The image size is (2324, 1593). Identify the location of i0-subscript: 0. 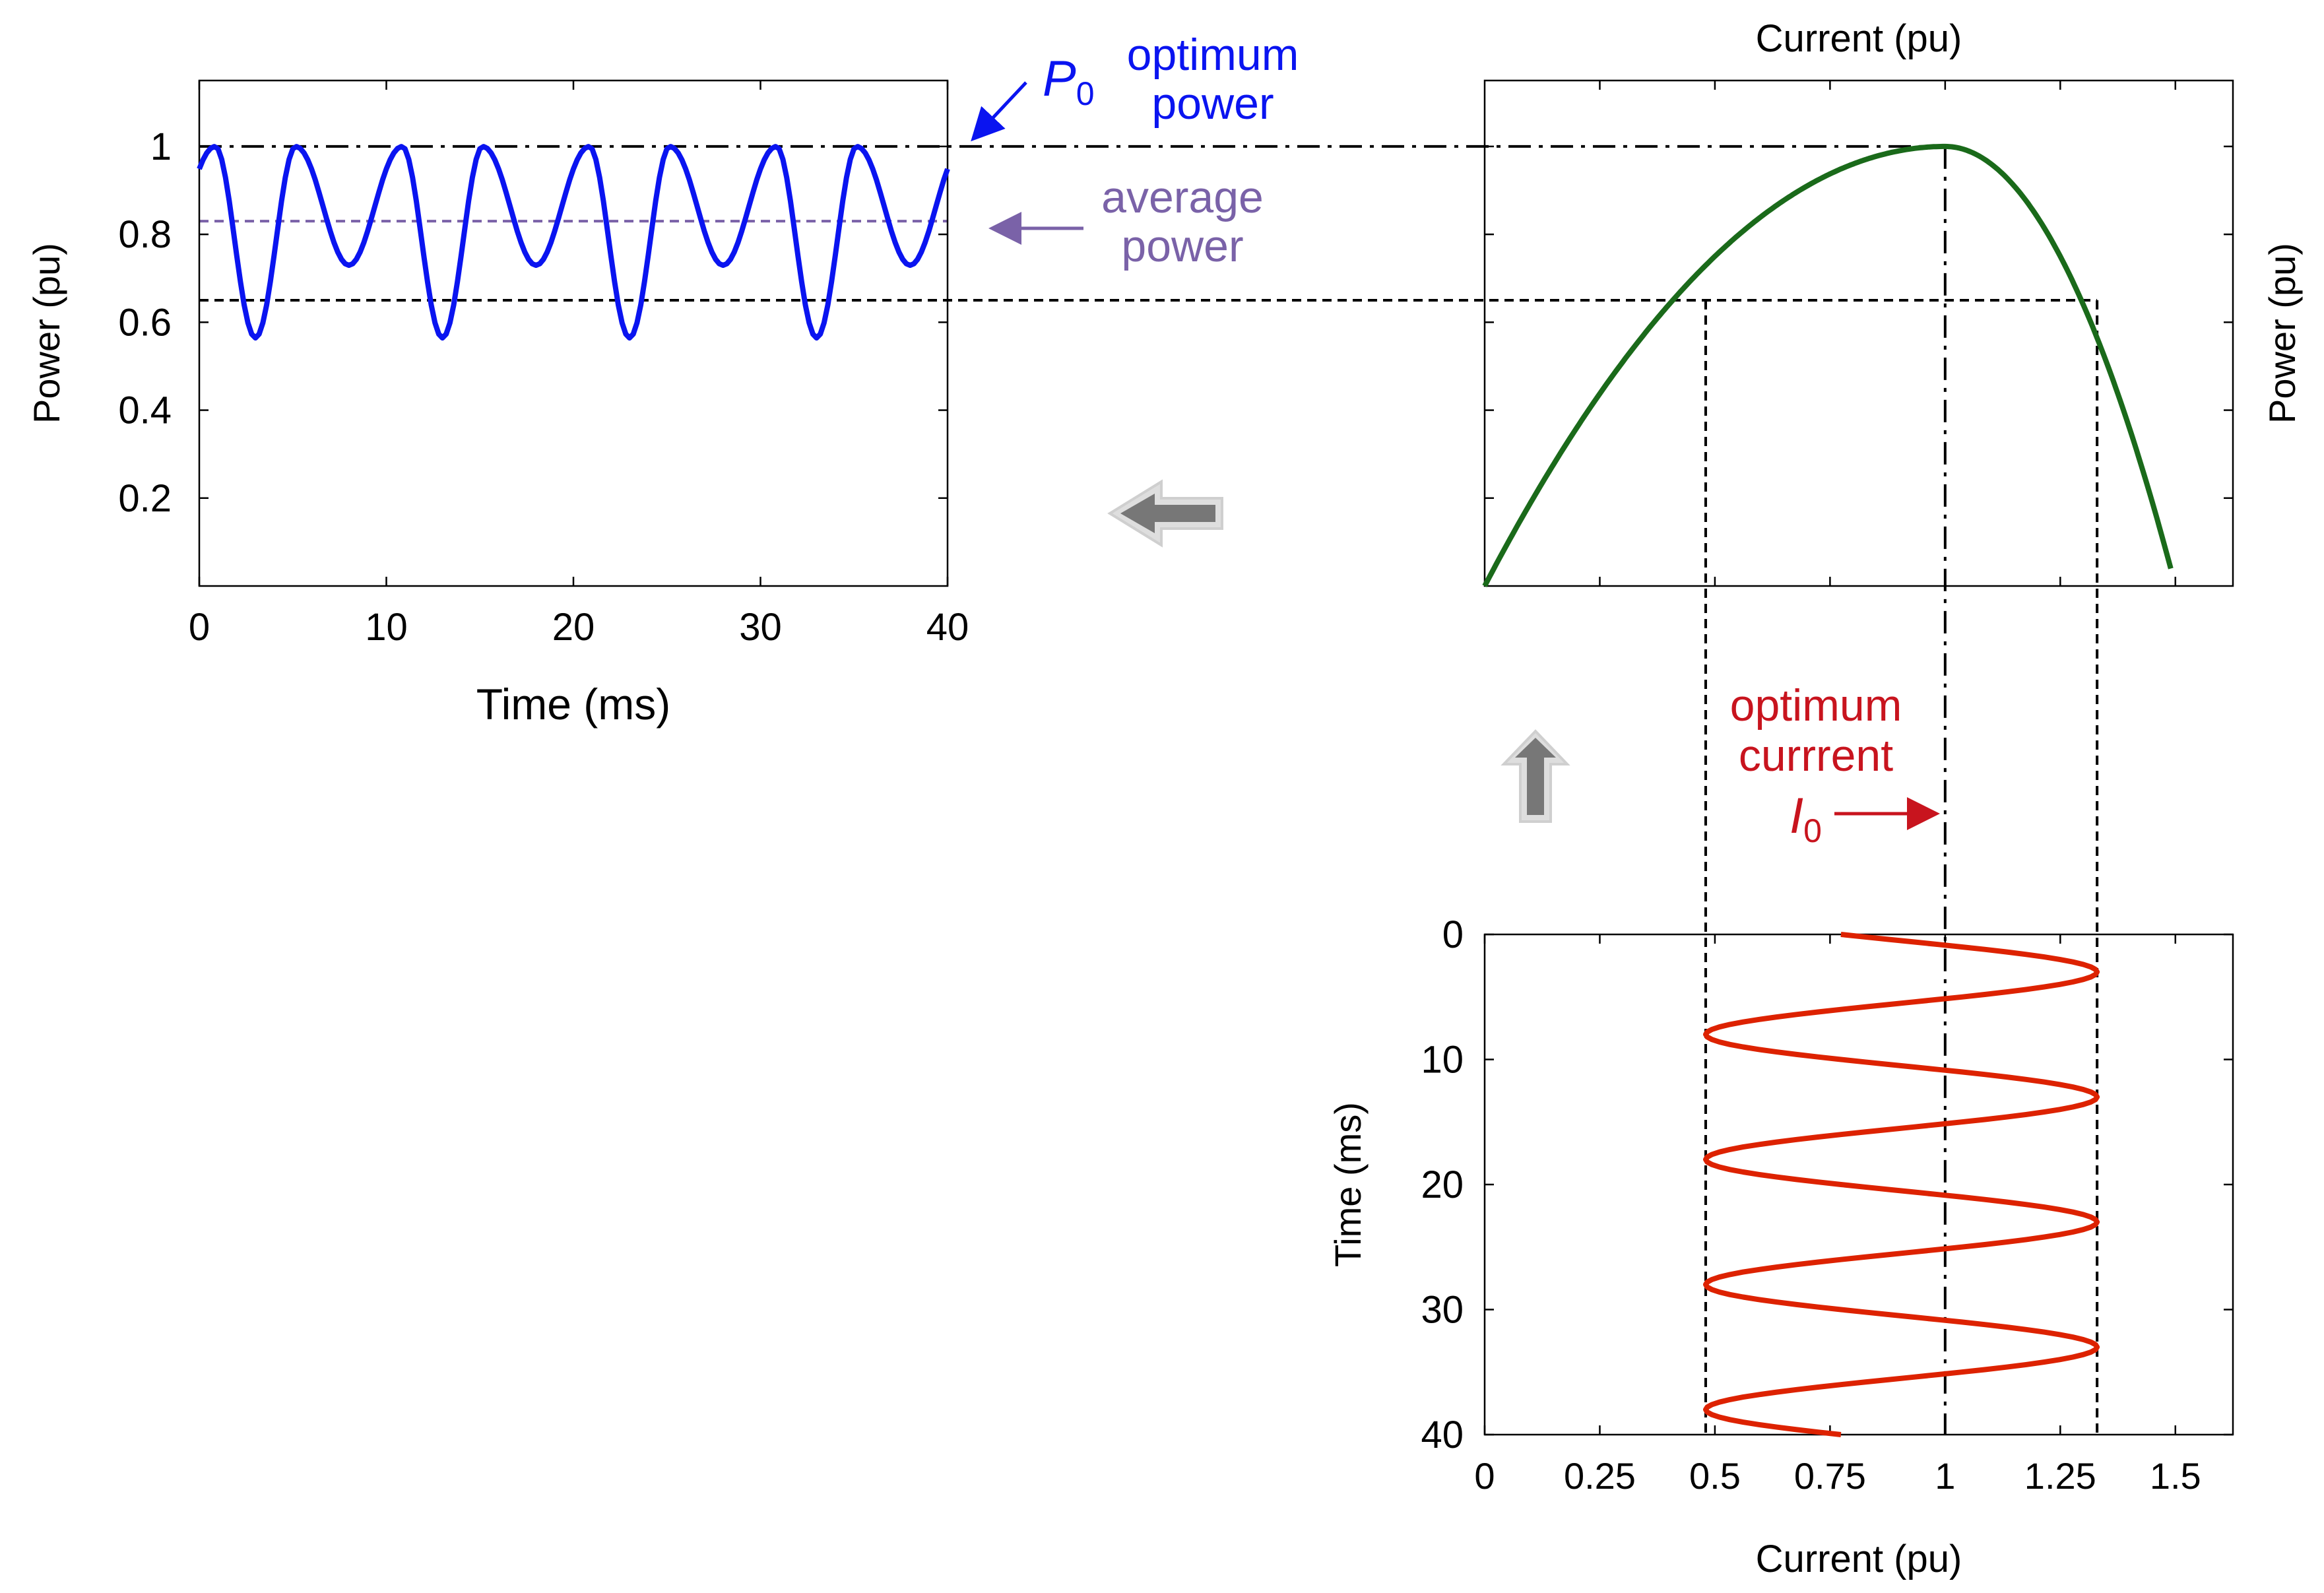
(1813, 830).